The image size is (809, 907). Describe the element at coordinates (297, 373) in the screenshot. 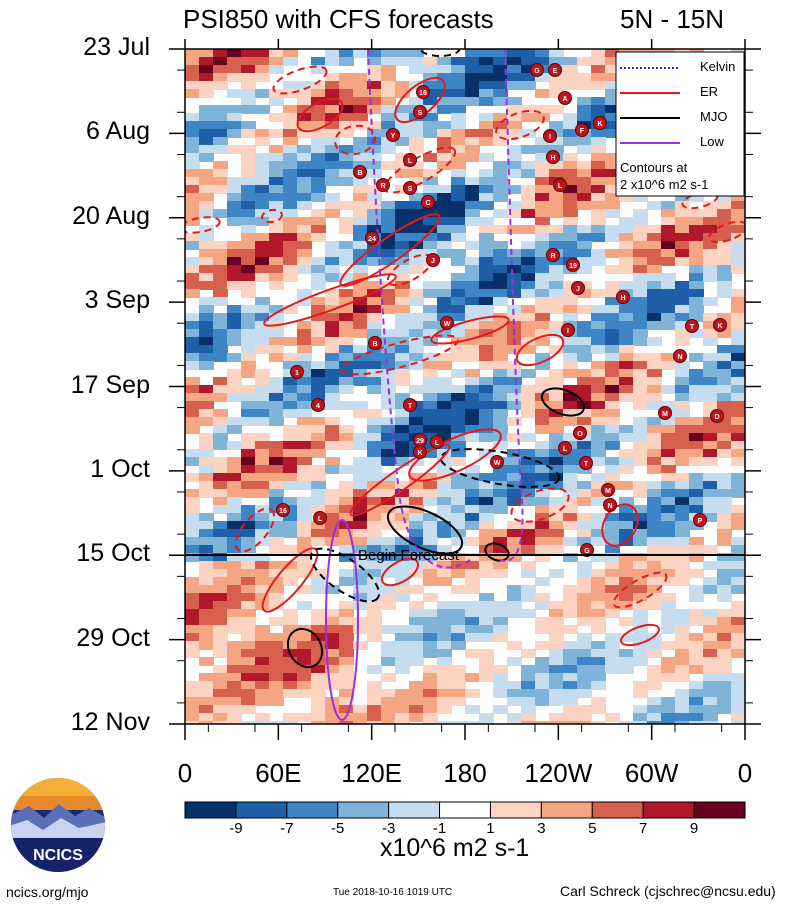

I see `storm-label: 1` at that location.